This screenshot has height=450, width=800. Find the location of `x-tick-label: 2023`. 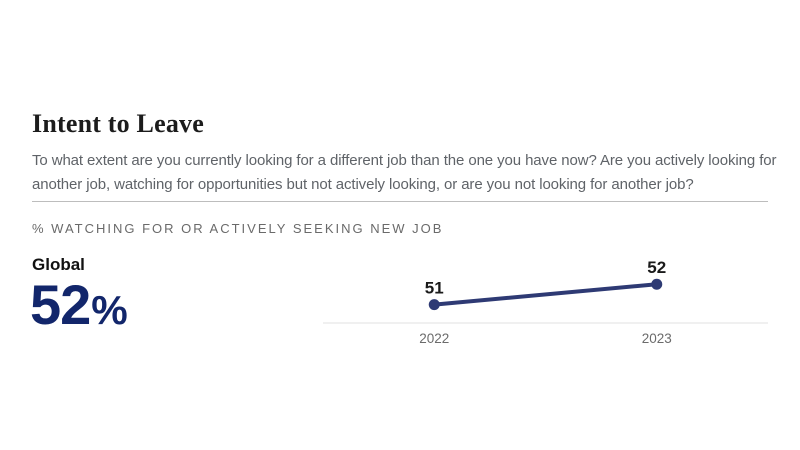

x-tick-label: 2023 is located at coordinates (657, 338).